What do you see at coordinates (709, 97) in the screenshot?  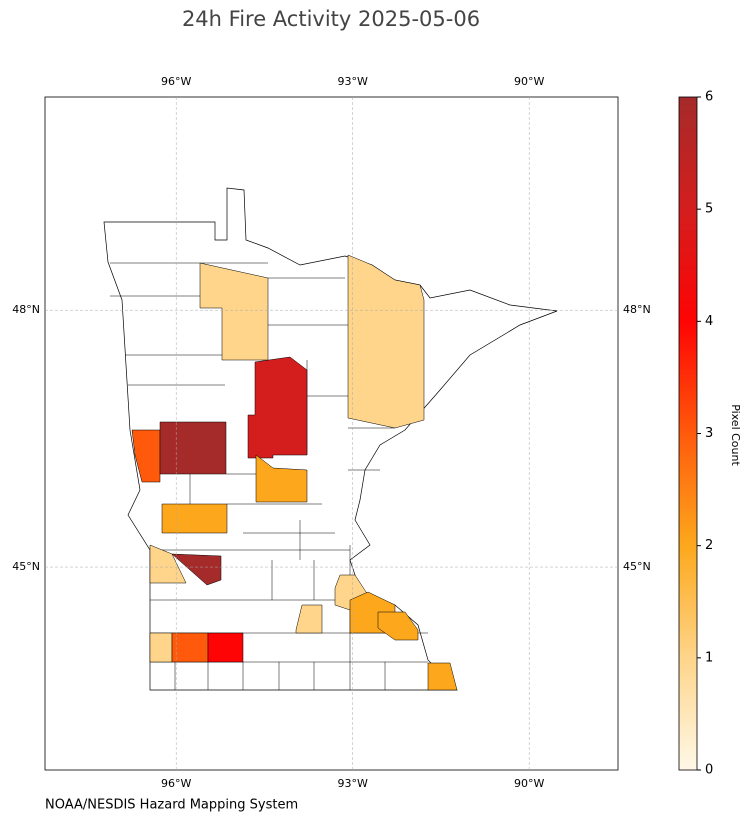 I see `colorbar-tick-label: 6` at bounding box center [709, 97].